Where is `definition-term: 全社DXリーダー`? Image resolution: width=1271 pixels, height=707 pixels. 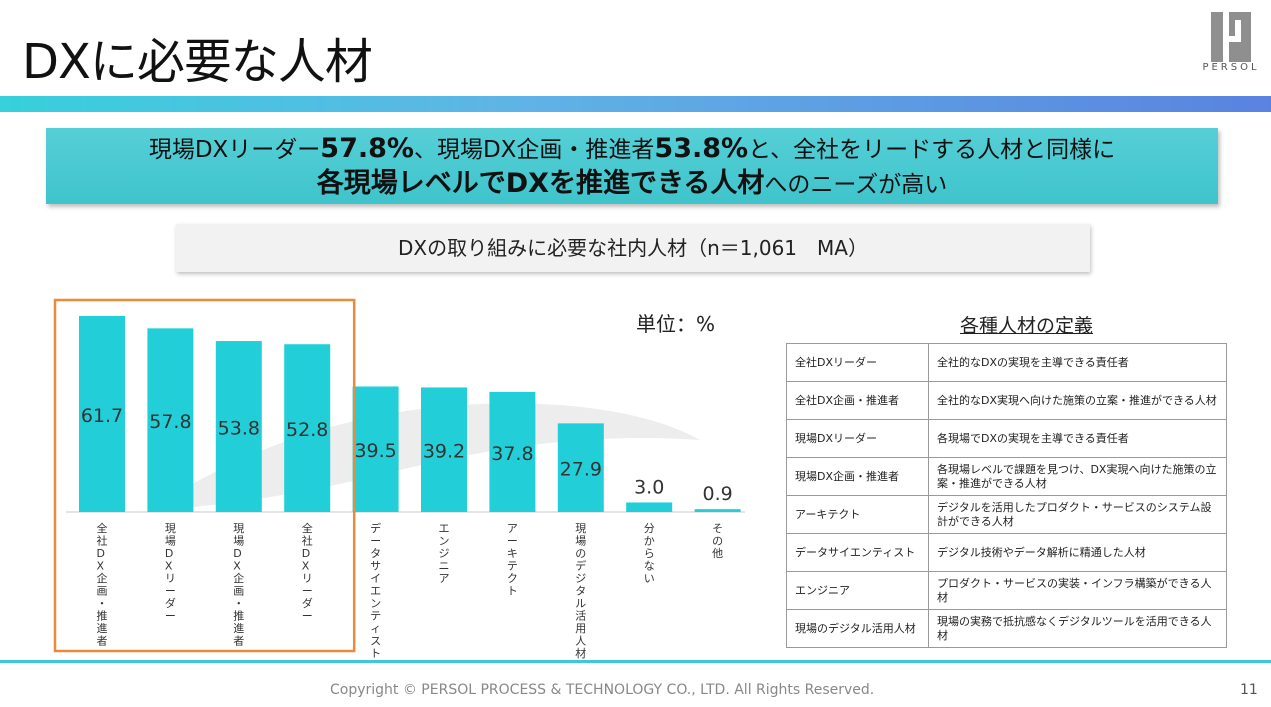 definition-term: 全社DXリーダー is located at coordinates (857, 362).